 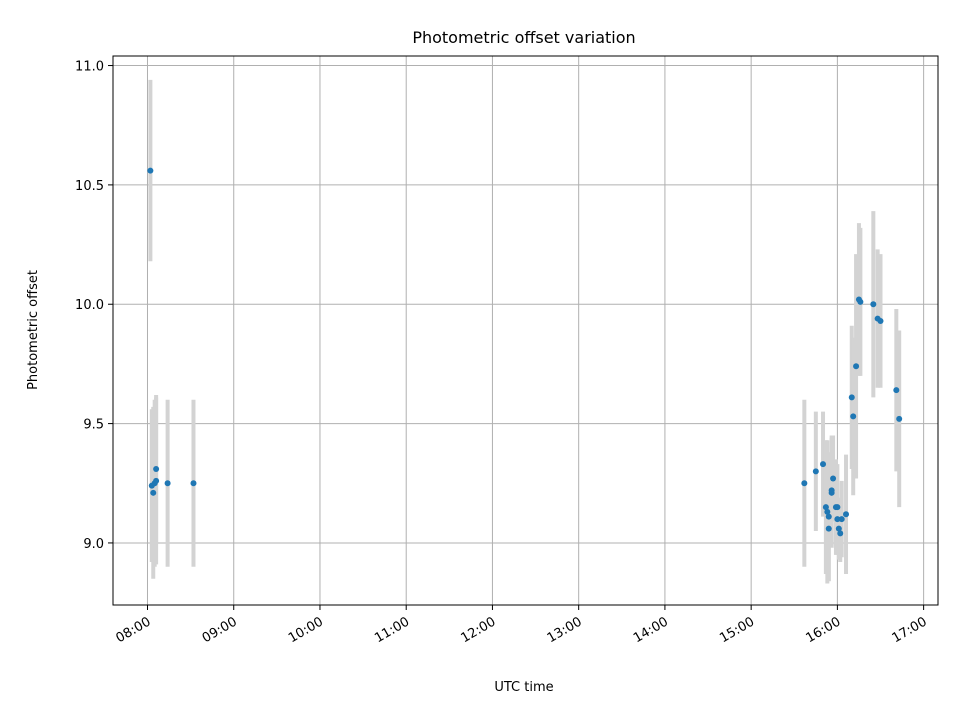 I want to click on x-tick-label: 13:00, so click(x=565, y=630).